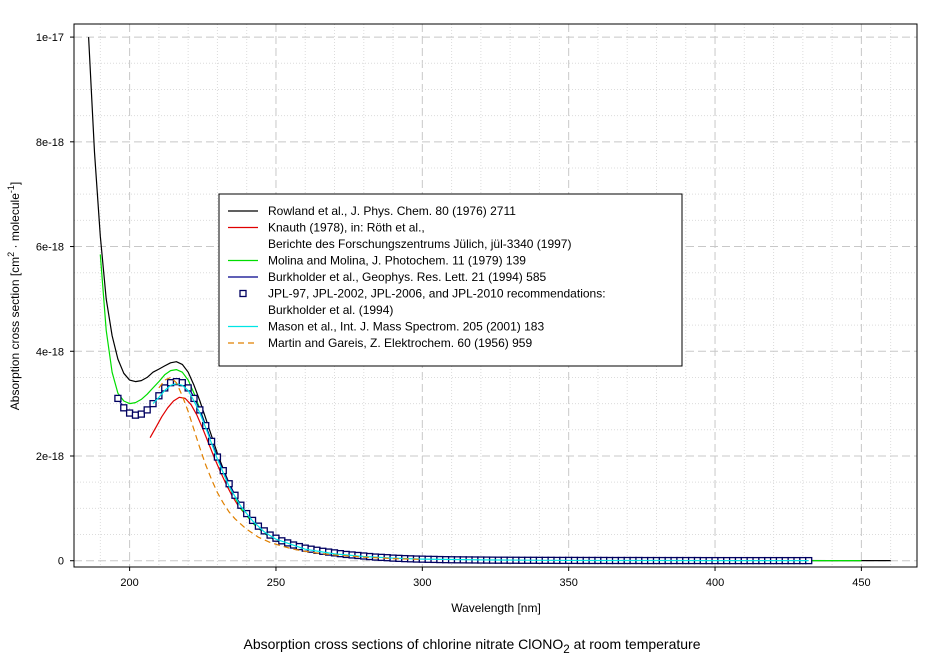 This screenshot has width=944, height=664. I want to click on x-tick-label: 350, so click(568, 583).